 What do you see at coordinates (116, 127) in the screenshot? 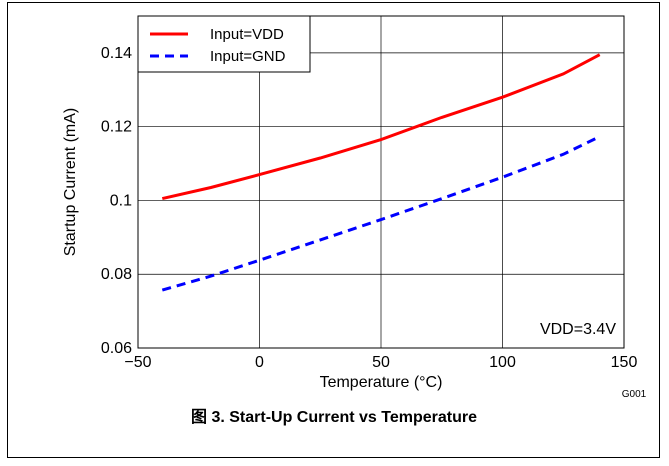
I see `y-tick-label: 0.12` at bounding box center [116, 127].